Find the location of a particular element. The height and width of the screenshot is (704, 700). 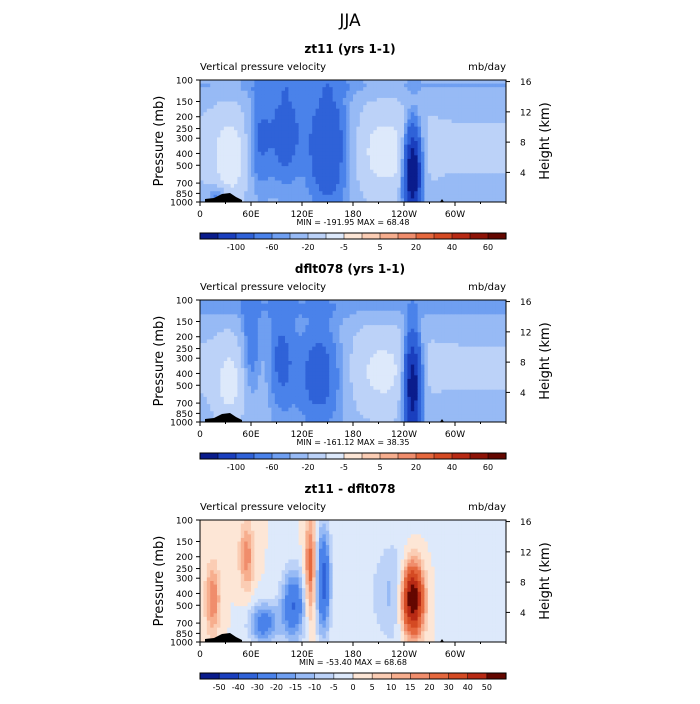

colorbar-box is located at coordinates (281, 236).